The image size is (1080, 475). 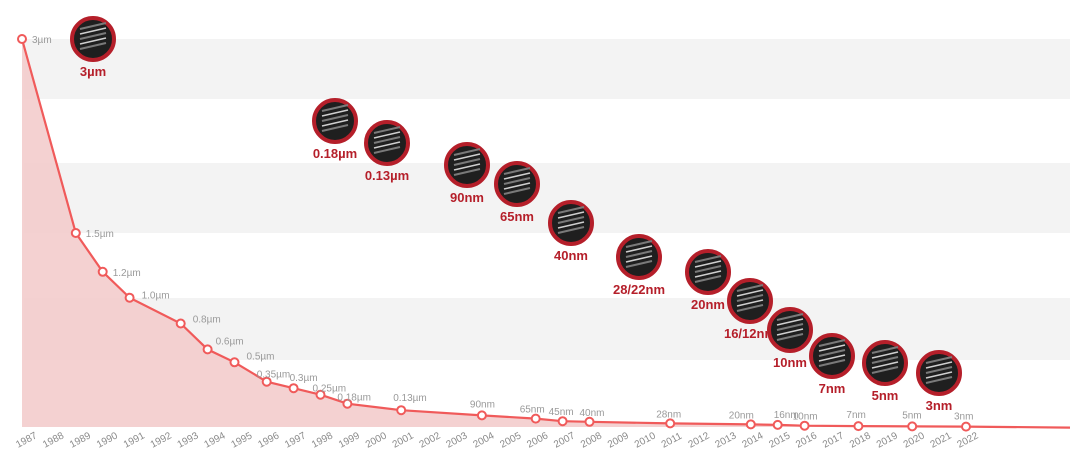 I want to click on year-tick-label: 2004, so click(x=483, y=440).